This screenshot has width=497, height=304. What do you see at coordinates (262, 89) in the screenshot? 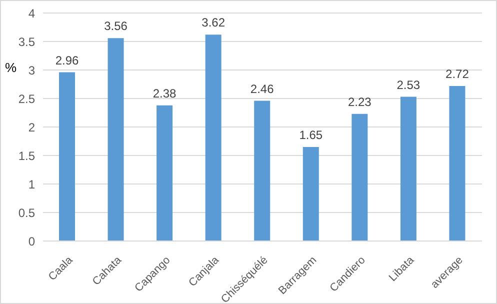
I see `data-label: 2.46` at bounding box center [262, 89].